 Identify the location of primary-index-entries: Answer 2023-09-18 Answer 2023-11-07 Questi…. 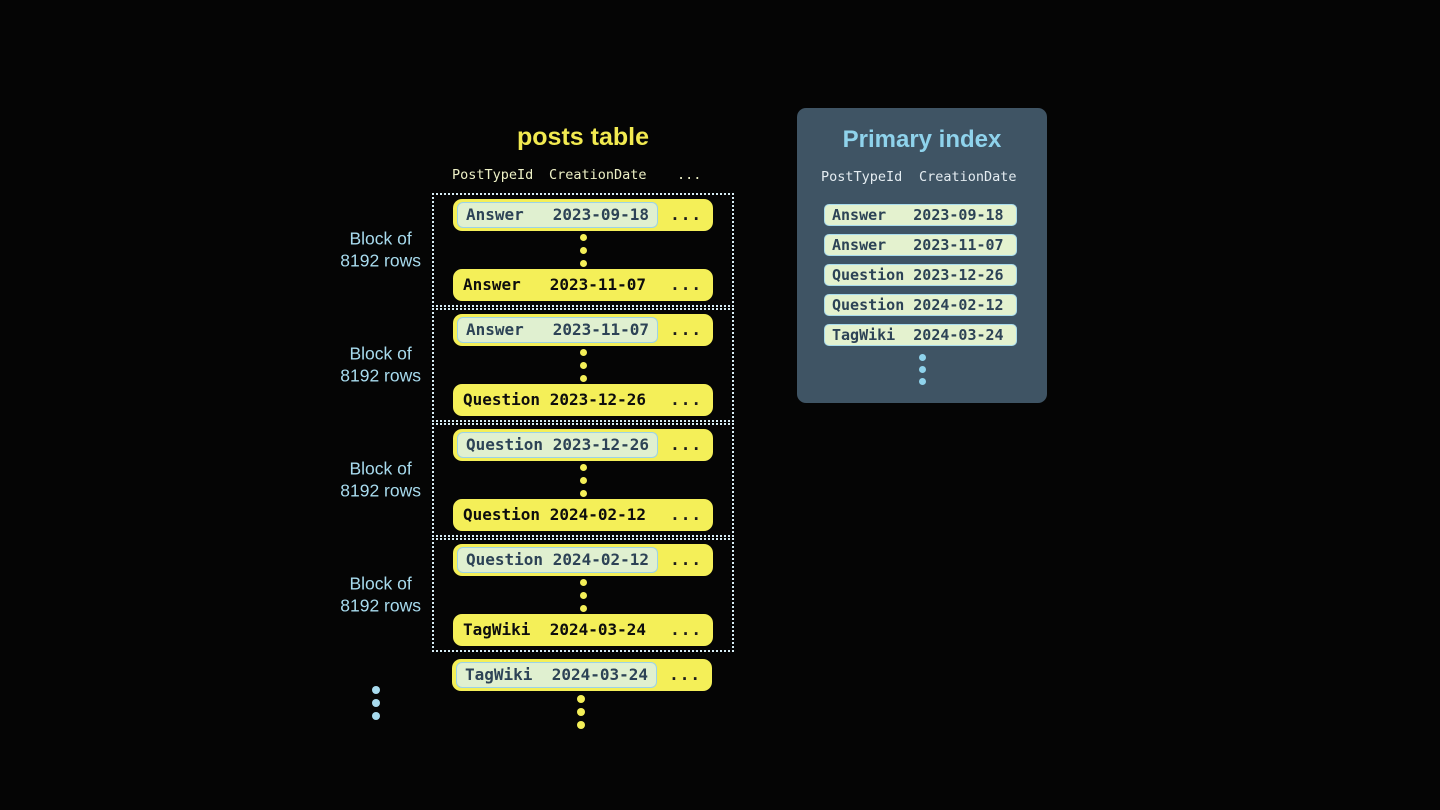
(920, 275).